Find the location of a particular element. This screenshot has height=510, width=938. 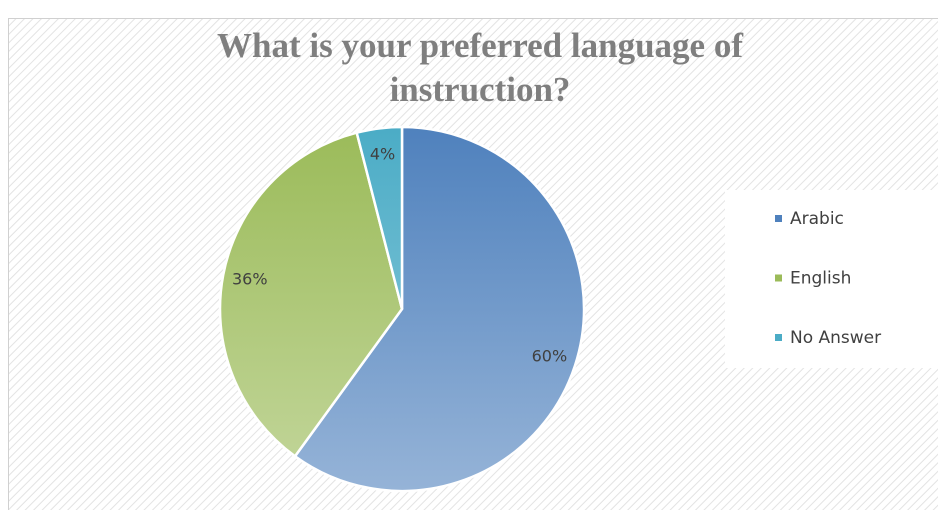

data-label: 60% is located at coordinates (550, 355).